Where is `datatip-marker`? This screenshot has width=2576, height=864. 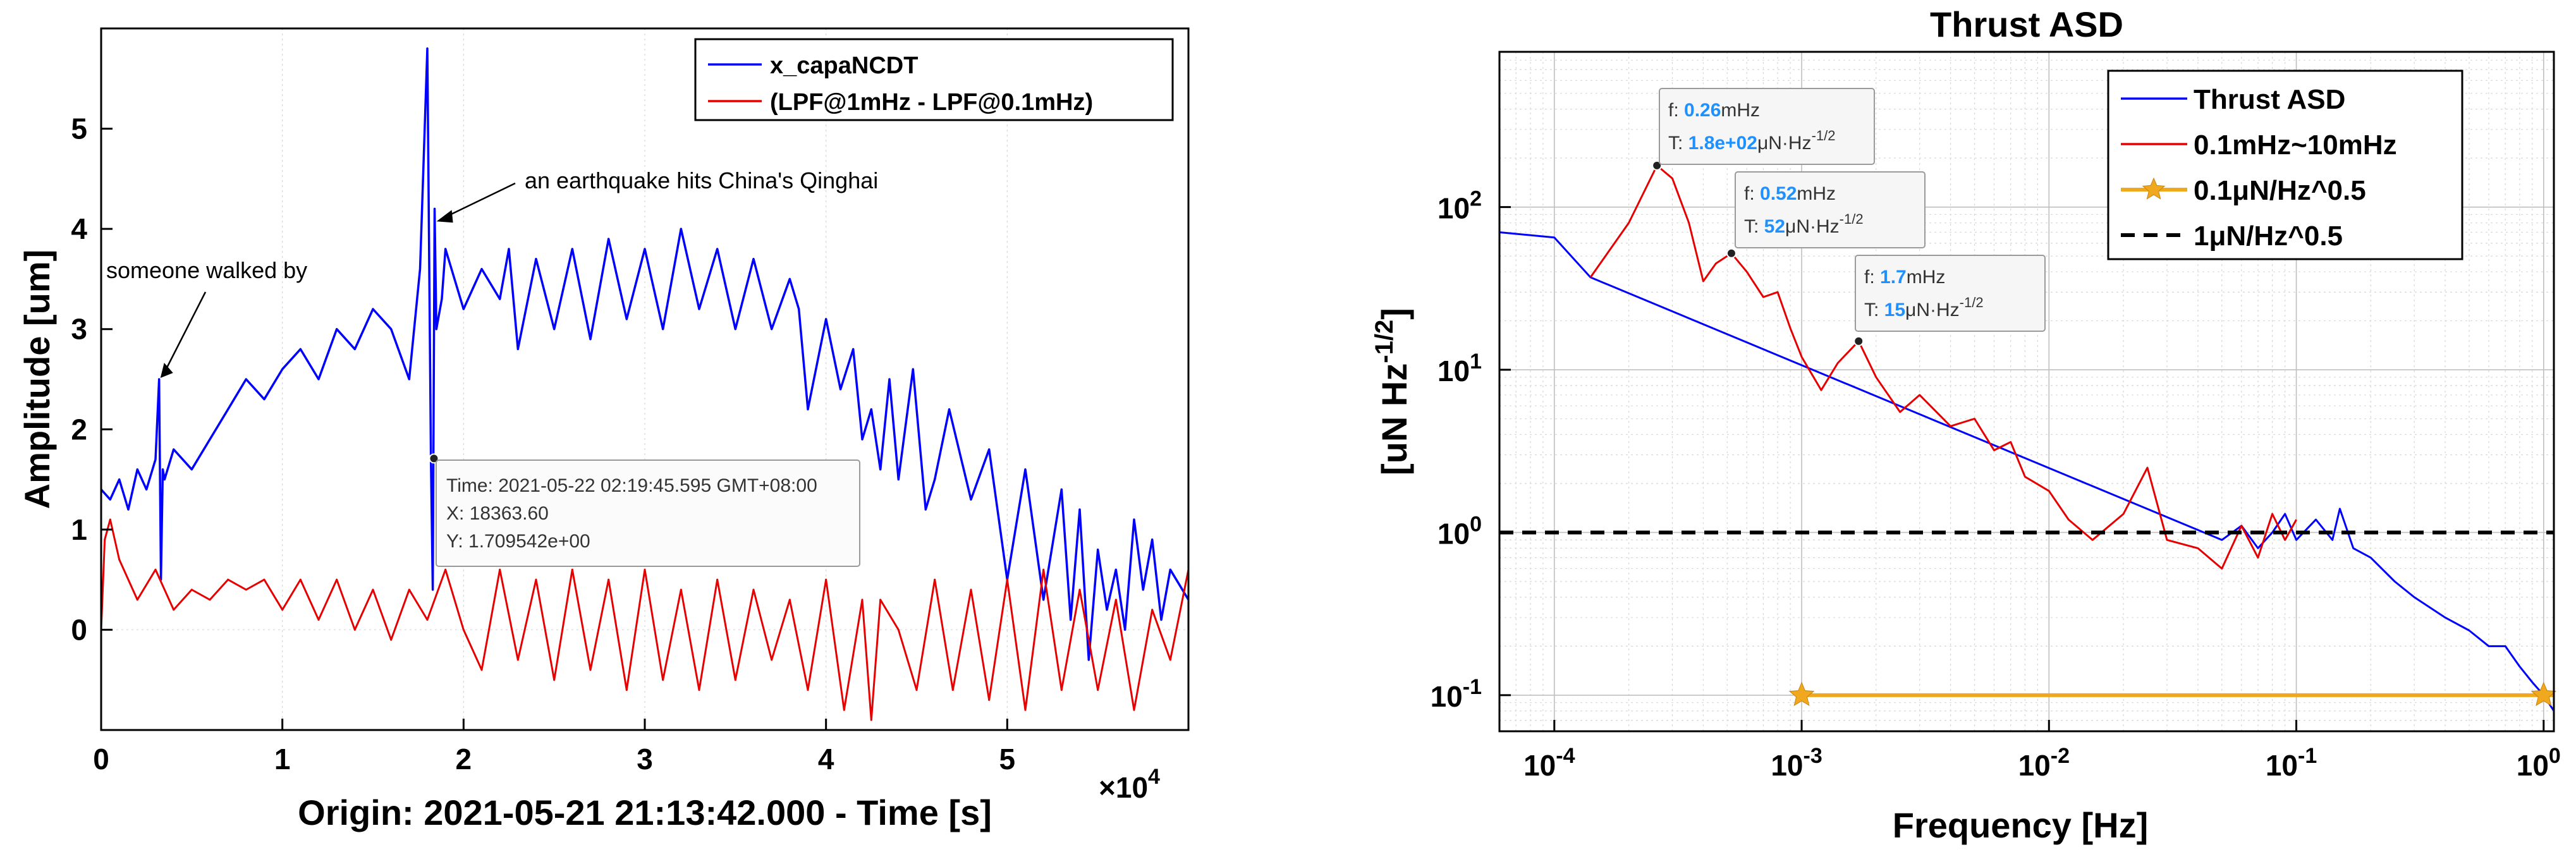 datatip-marker is located at coordinates (434, 458).